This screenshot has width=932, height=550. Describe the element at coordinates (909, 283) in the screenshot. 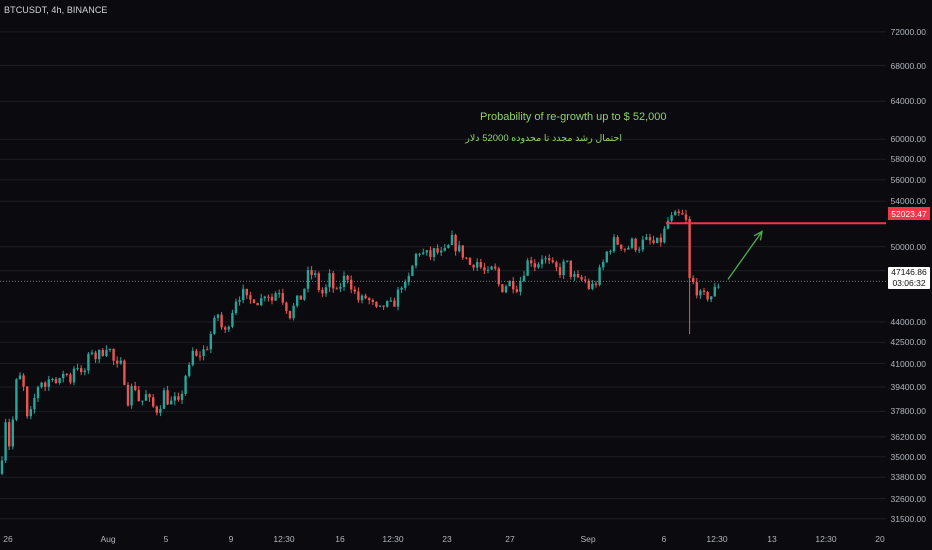

I see `candle-countdown: 03:06:32` at that location.